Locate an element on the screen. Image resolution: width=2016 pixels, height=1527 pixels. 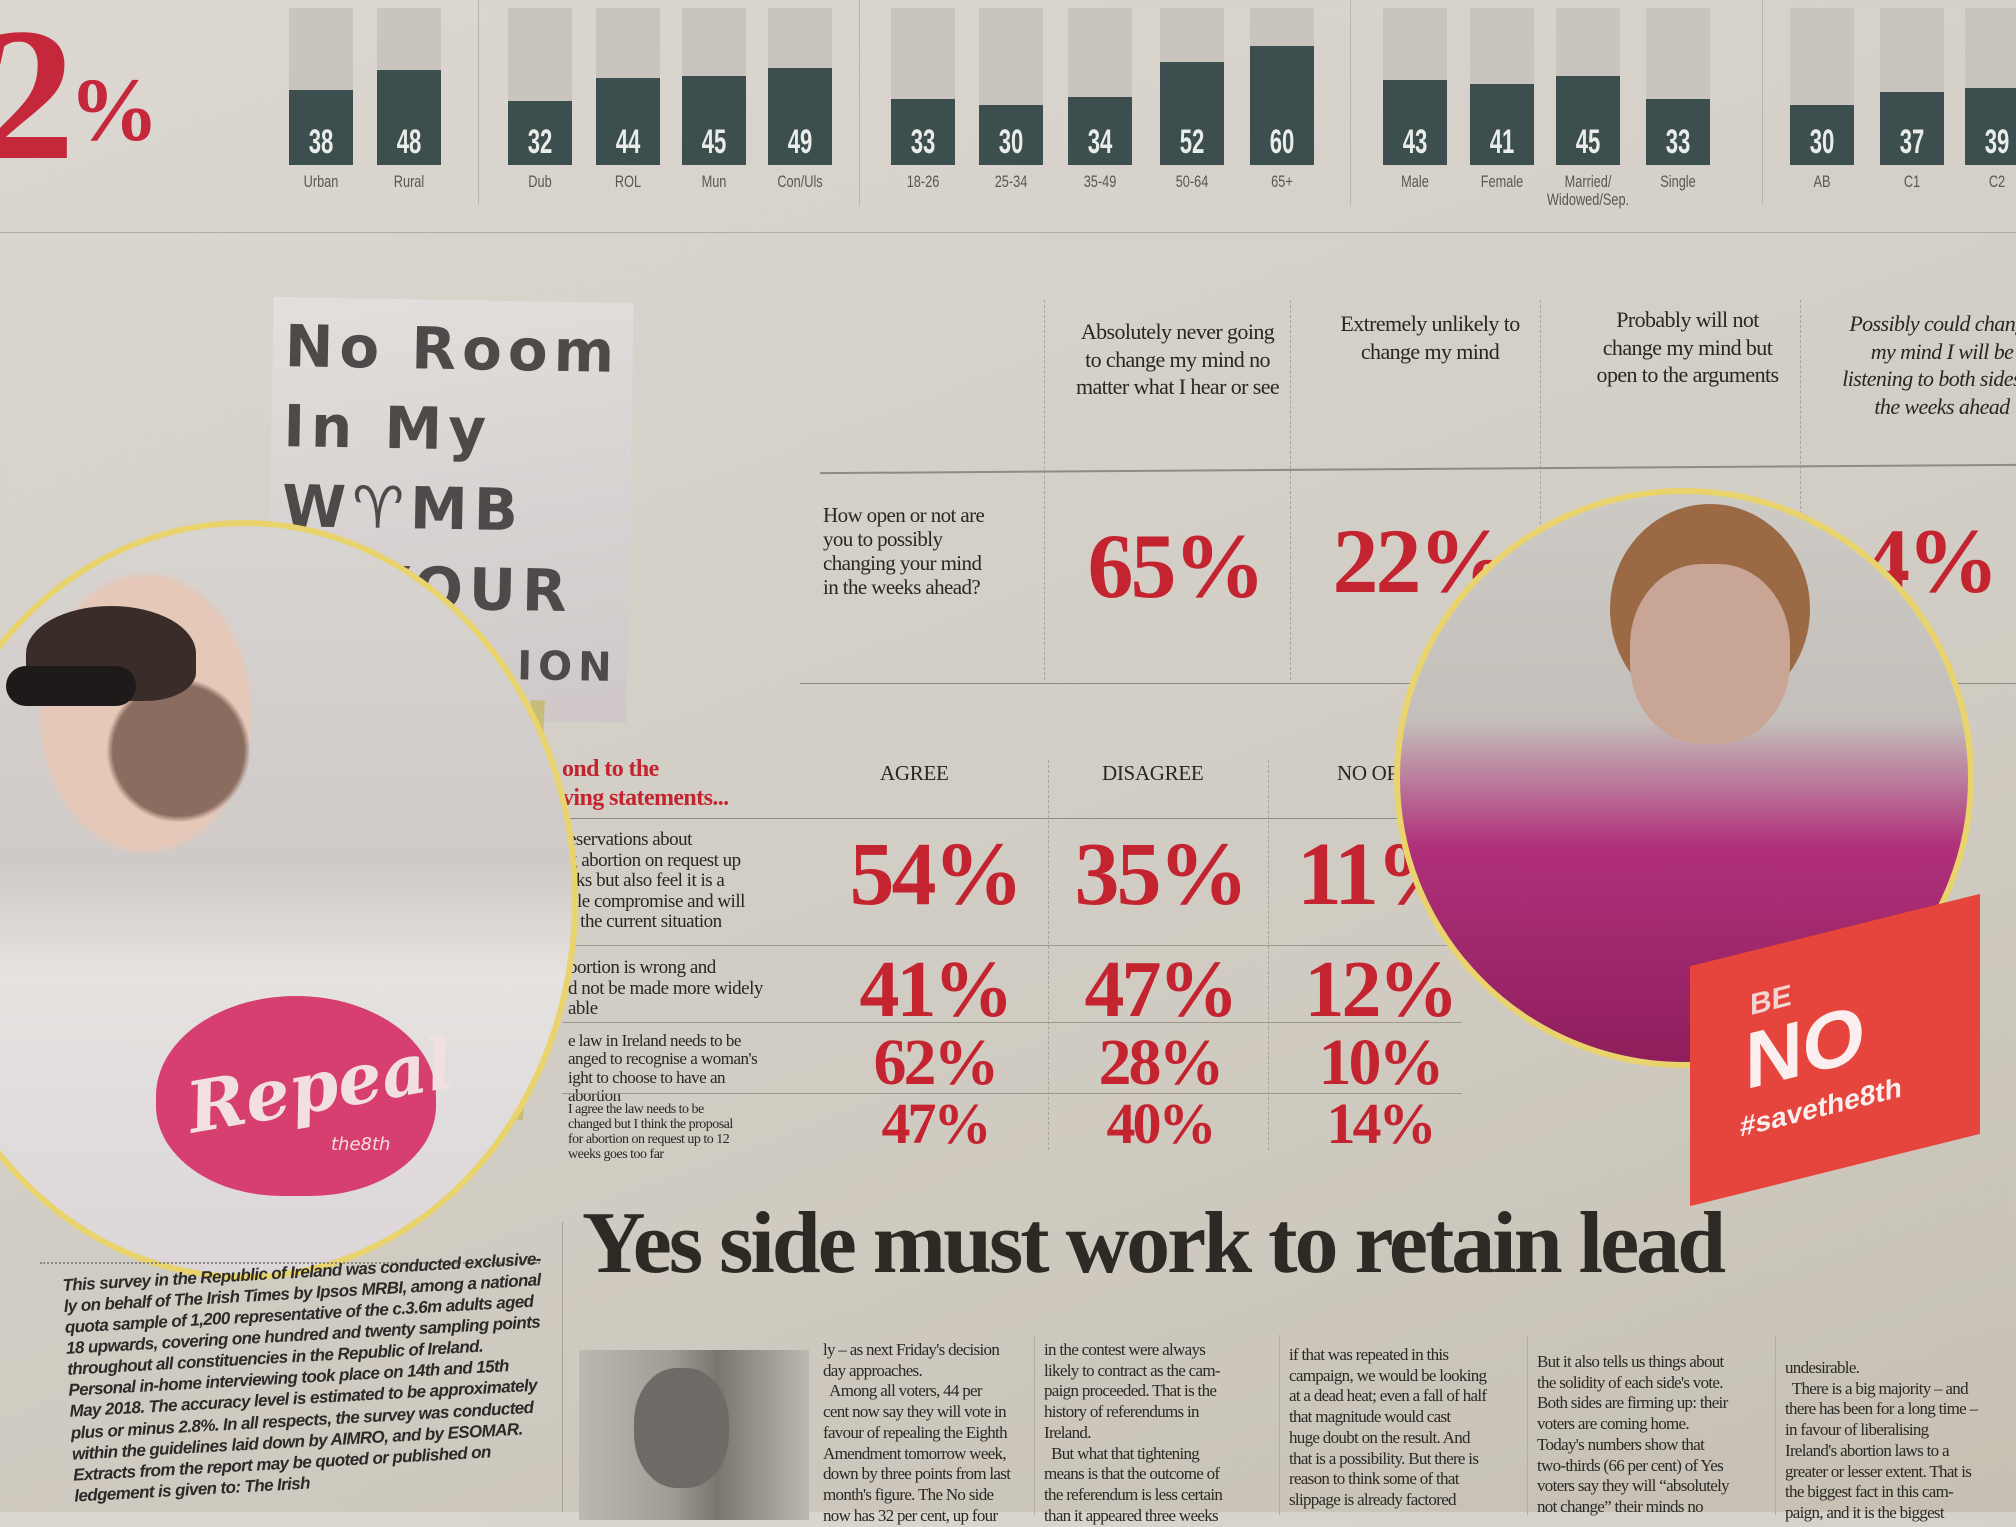
text-line: ly – as next Friday's decision is located at coordinates (938, 1350).